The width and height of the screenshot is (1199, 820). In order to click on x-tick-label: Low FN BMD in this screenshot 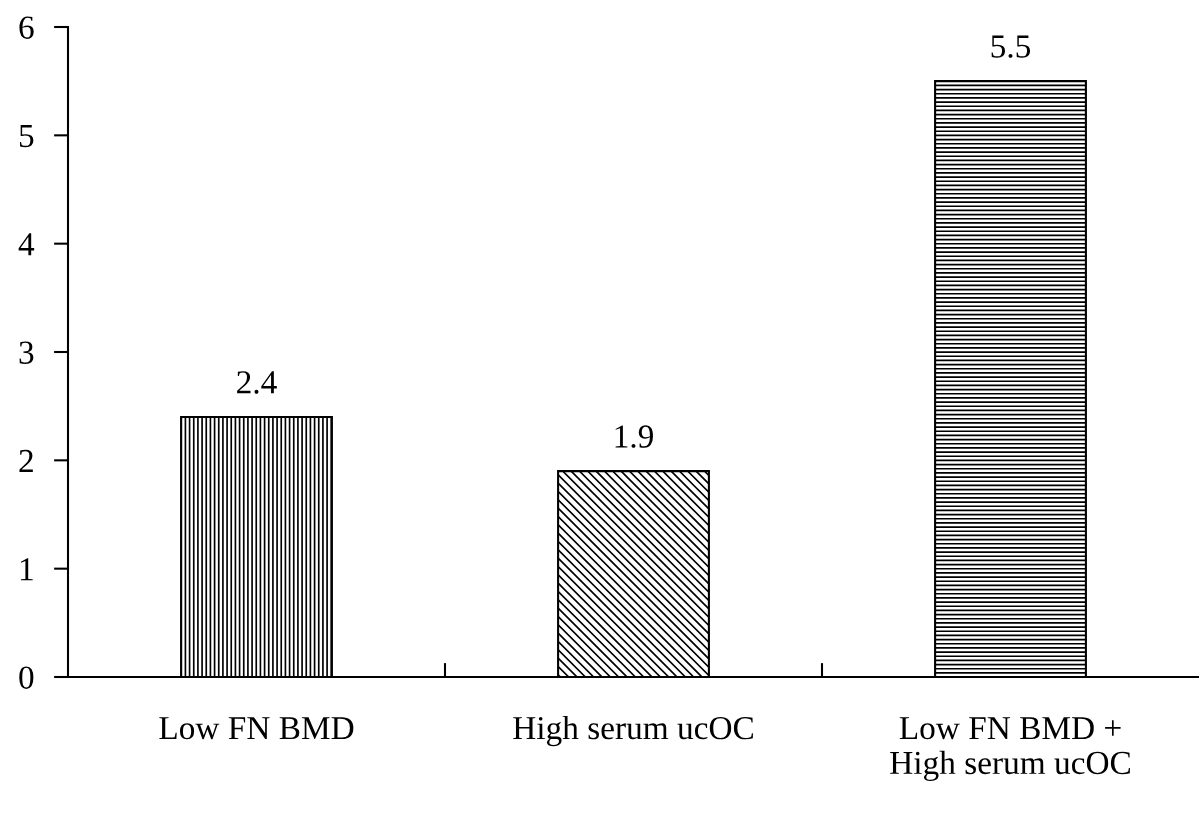, I will do `click(256, 728)`.